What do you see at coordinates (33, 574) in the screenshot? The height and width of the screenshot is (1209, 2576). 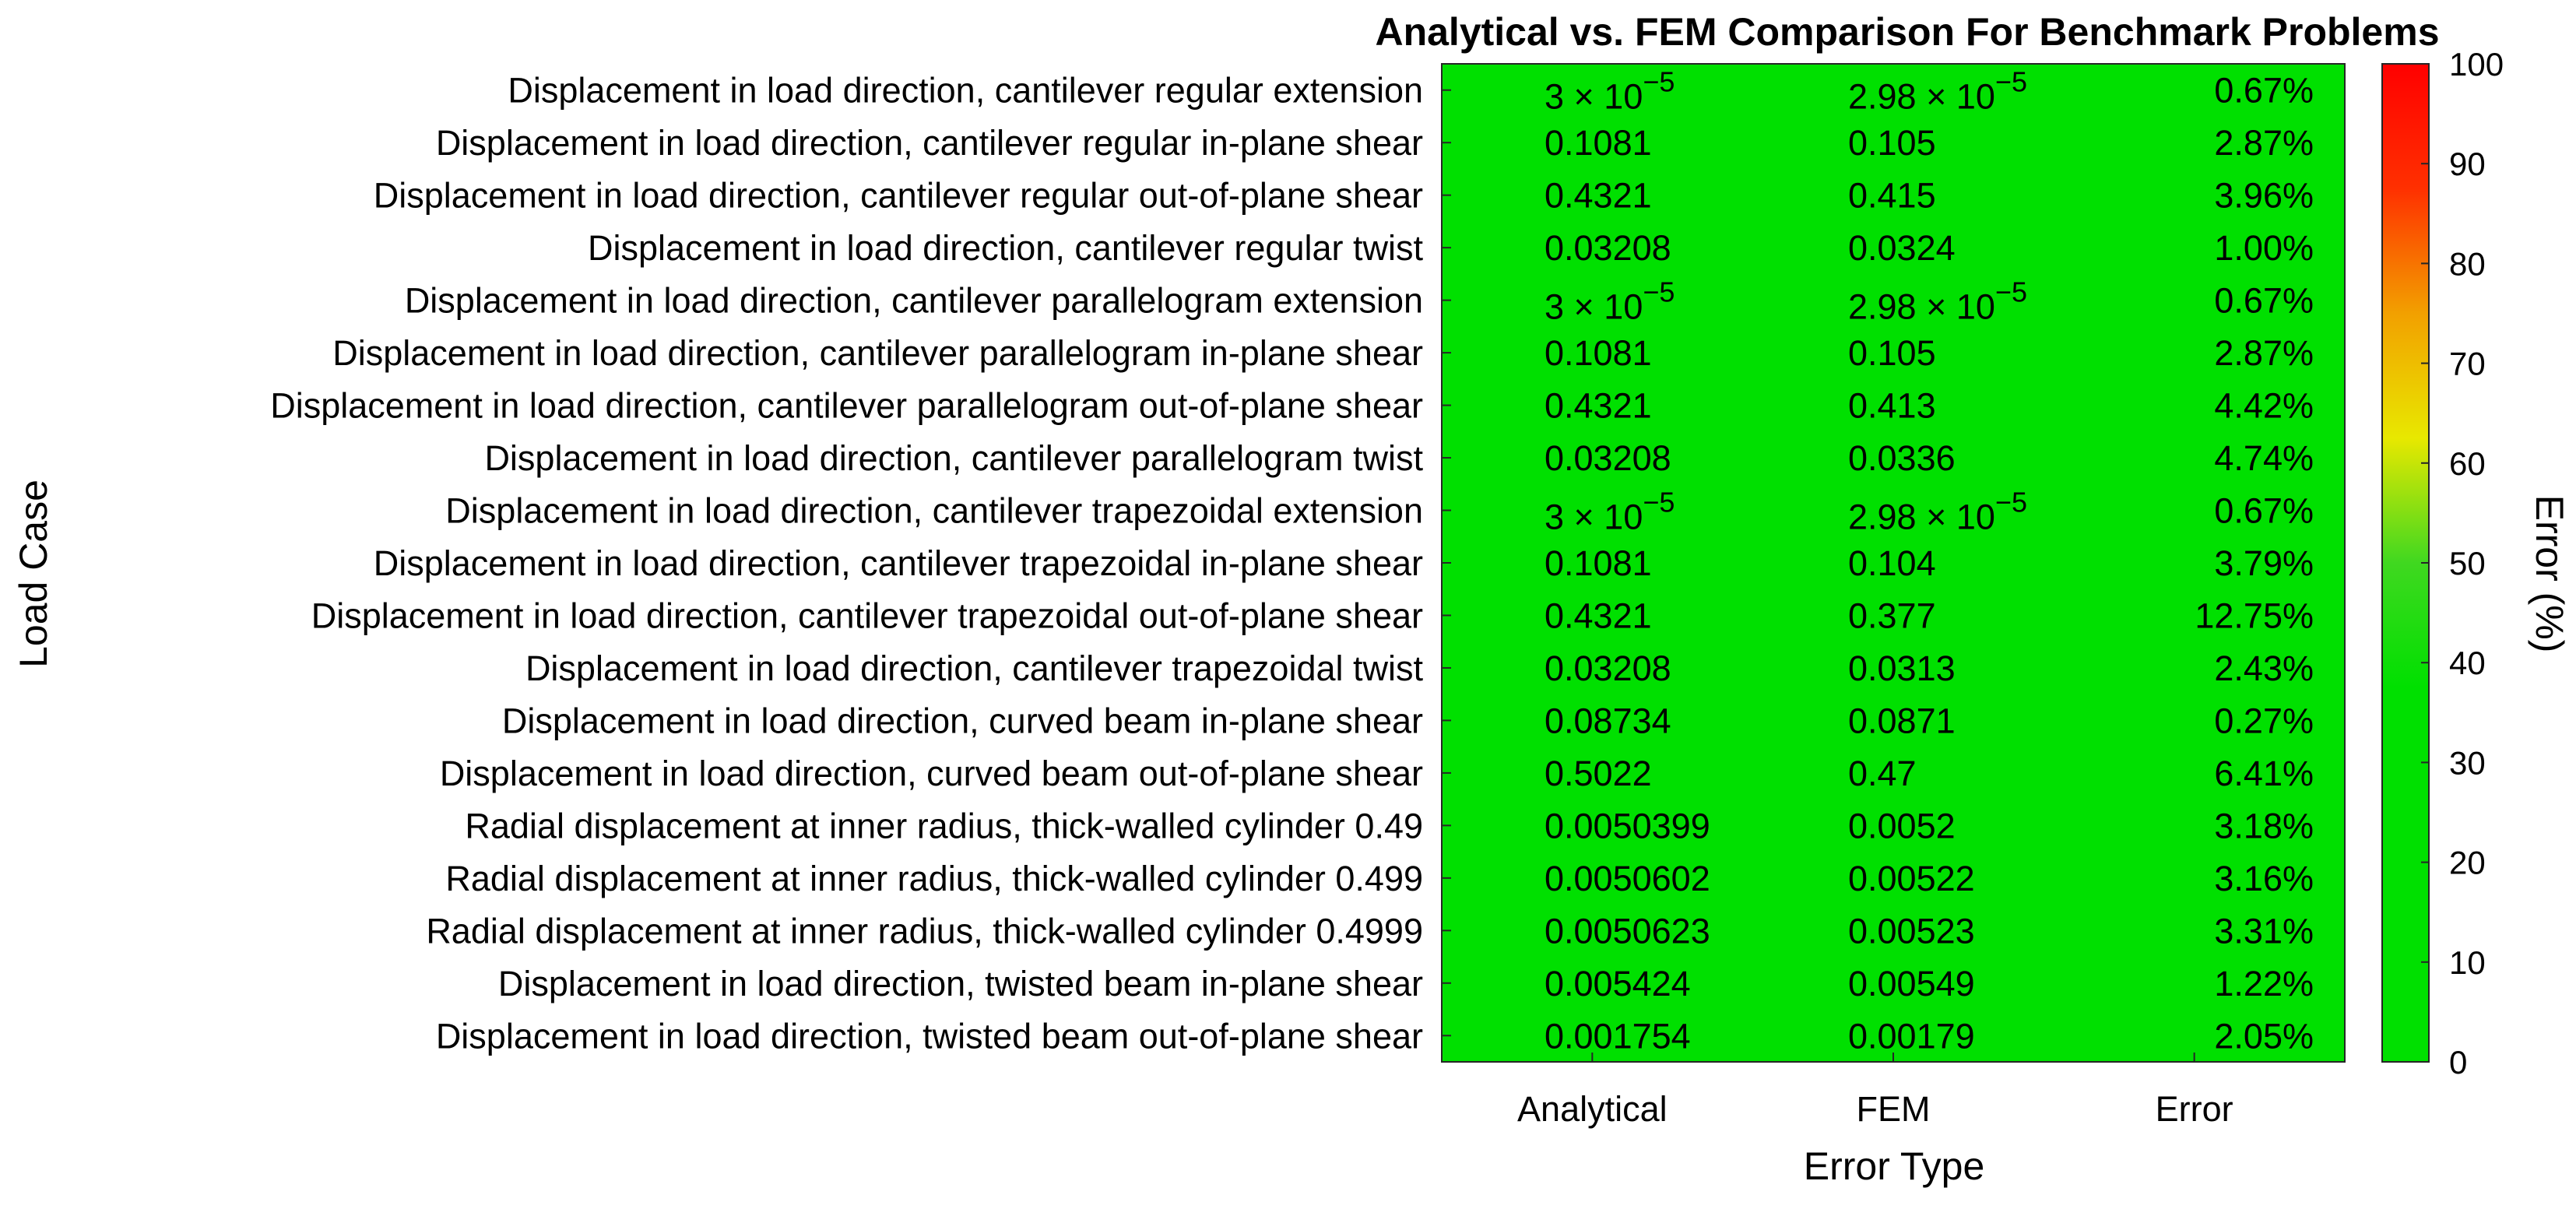 I see `y-axis-label: Load Case` at bounding box center [33, 574].